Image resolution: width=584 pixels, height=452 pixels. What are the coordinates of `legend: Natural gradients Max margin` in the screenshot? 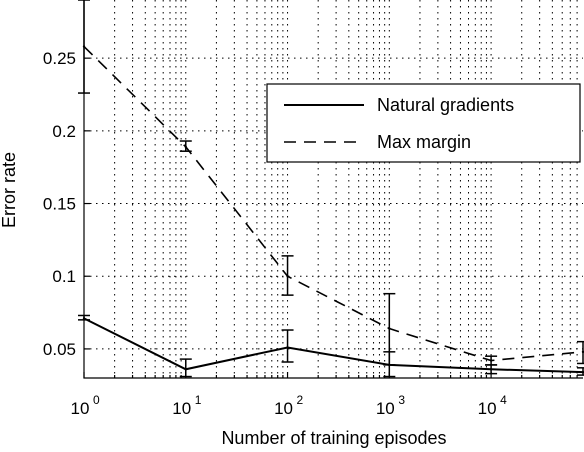 It's located at (423, 123).